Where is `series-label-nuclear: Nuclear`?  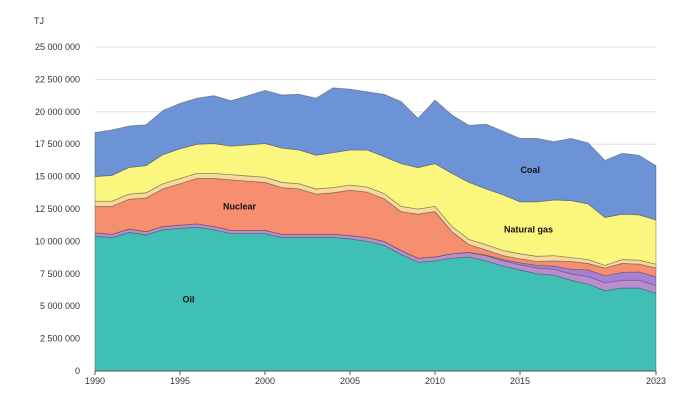 series-label-nuclear: Nuclear is located at coordinates (240, 206).